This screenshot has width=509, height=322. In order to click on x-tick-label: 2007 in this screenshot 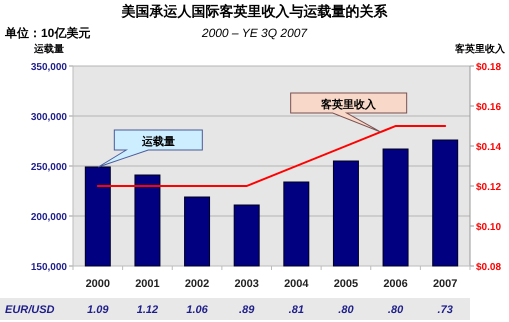, I will do `click(445, 284)`.